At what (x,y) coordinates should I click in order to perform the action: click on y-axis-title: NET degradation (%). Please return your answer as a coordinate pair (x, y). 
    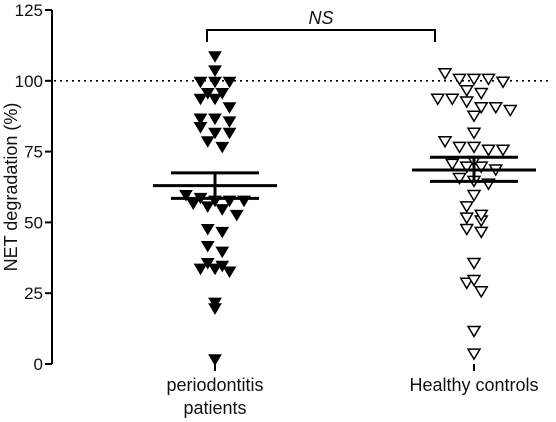
    Looking at the image, I should click on (11, 187).